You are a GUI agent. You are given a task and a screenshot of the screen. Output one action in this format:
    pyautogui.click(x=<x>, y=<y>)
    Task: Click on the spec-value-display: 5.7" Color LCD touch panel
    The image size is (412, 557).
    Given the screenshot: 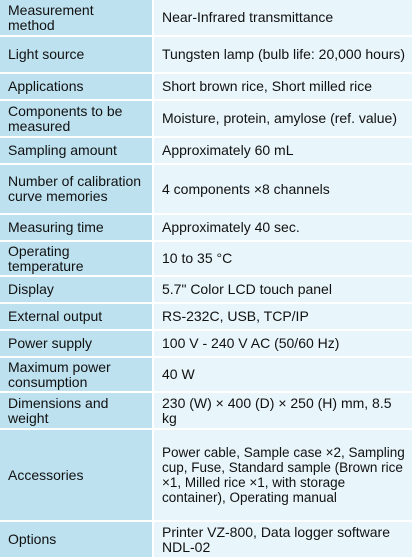 What is the action you would take?
    pyautogui.click(x=283, y=289)
    